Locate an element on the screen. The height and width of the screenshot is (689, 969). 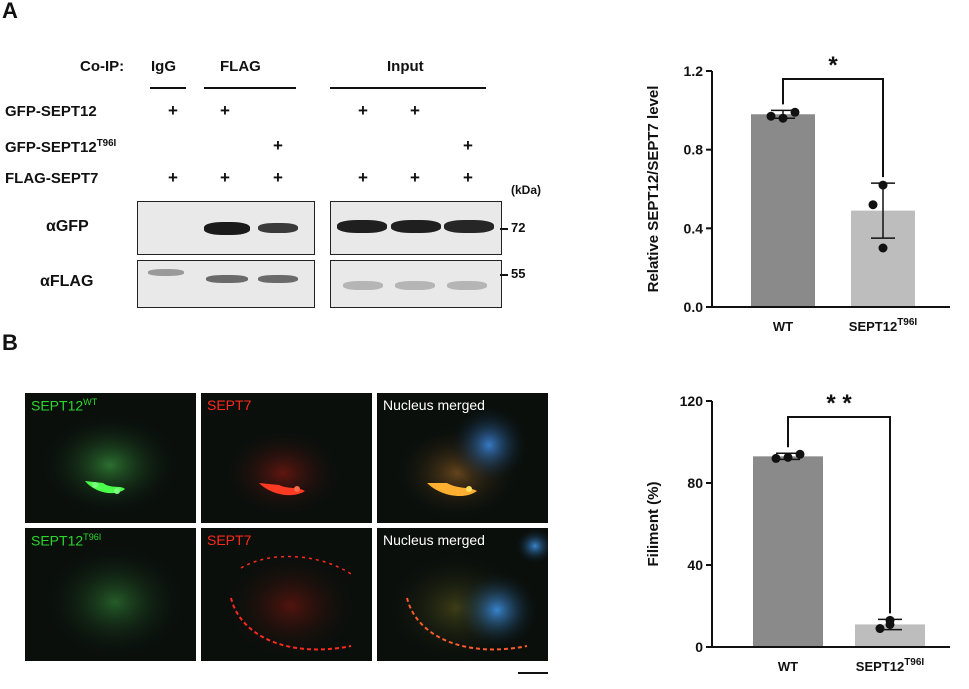
label-merge-wt: Nucleus merged is located at coordinates (434, 405).